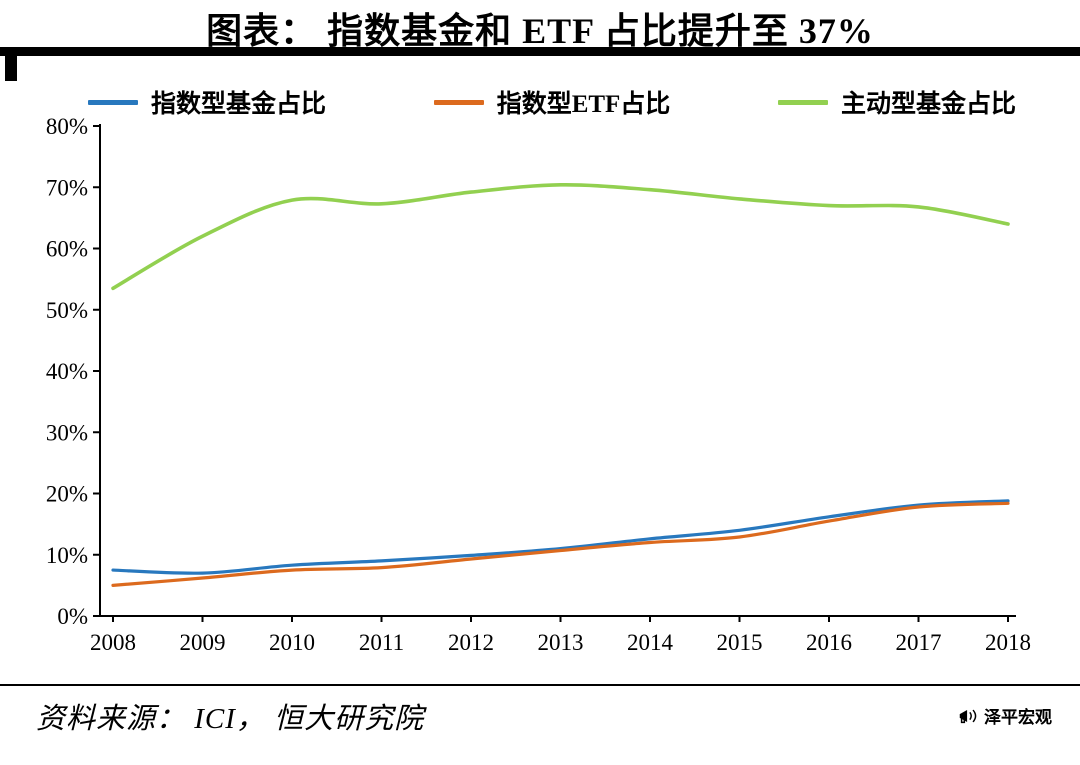  Describe the element at coordinates (292, 642) in the screenshot. I see `x-tick-label: 2010` at that location.